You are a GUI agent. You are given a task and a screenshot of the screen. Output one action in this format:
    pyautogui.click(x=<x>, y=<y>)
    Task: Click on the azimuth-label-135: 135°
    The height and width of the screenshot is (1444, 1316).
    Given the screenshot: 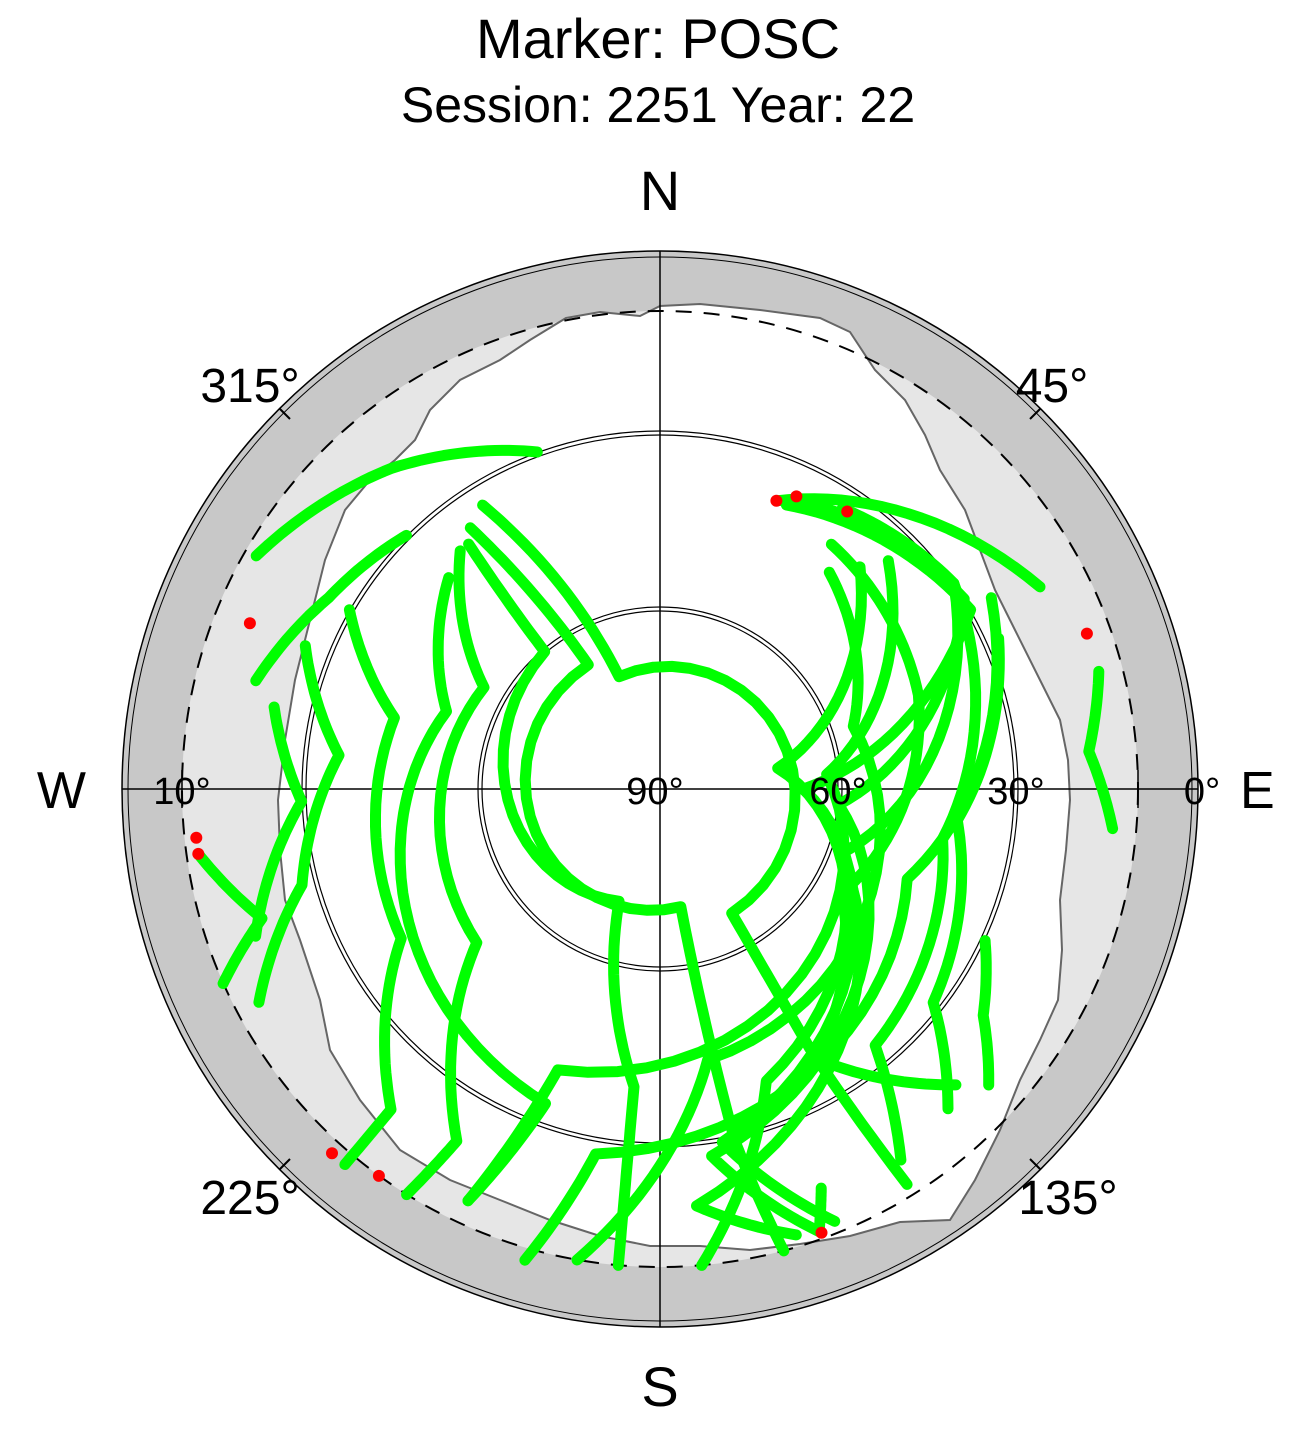 What is the action you would take?
    pyautogui.click(x=1067, y=1198)
    